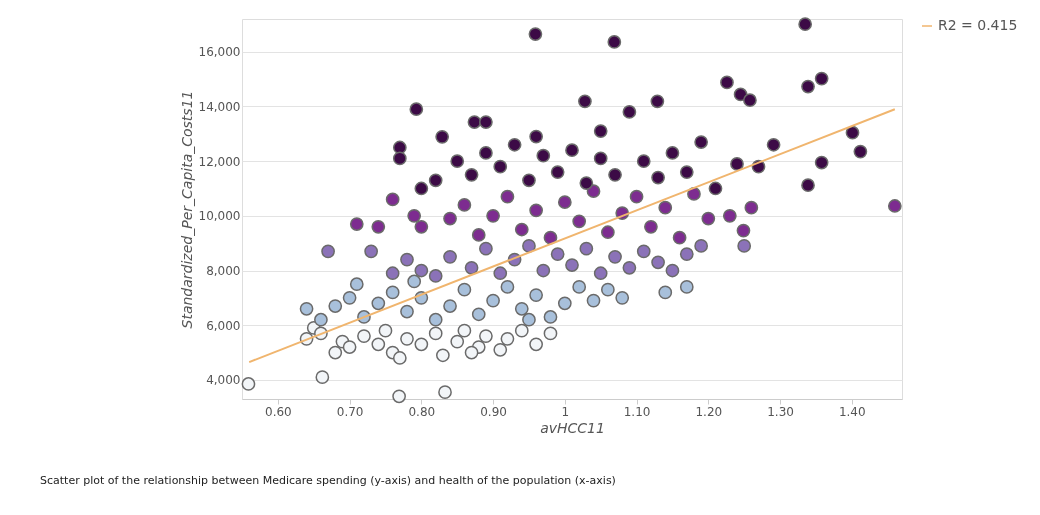 This screenshot has height=515, width=1040. I want to click on y-tick-label: 10,000, so click(219, 216).